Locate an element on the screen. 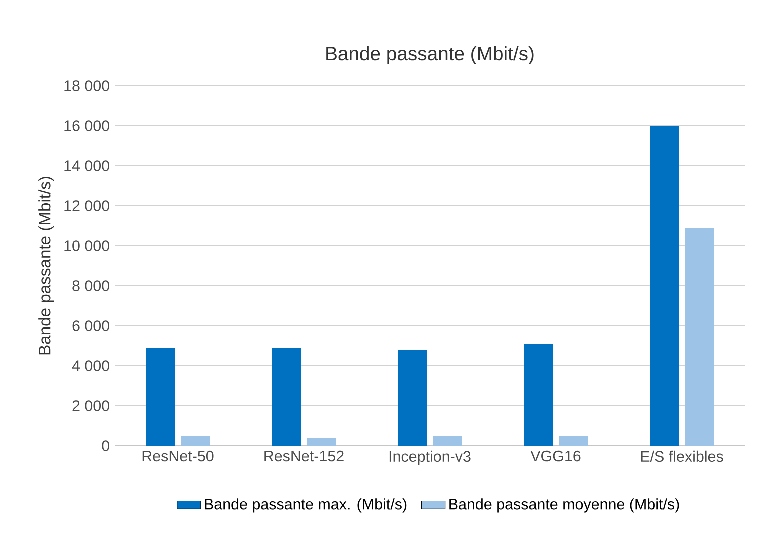 The image size is (764, 540). x-tick-label: VGG16 is located at coordinates (555, 456).